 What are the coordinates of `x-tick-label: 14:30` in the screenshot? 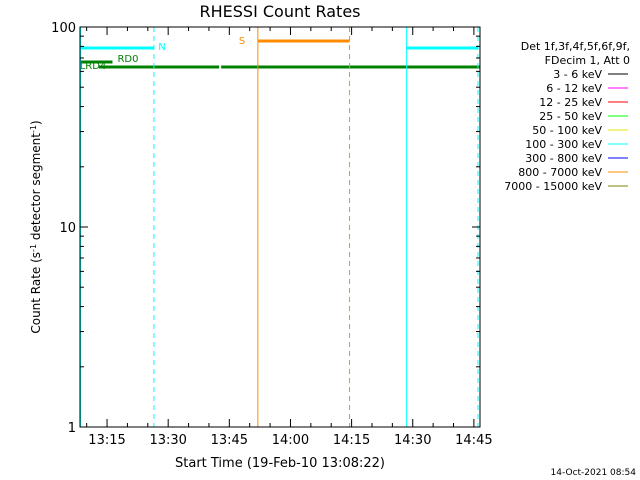 It's located at (412, 440).